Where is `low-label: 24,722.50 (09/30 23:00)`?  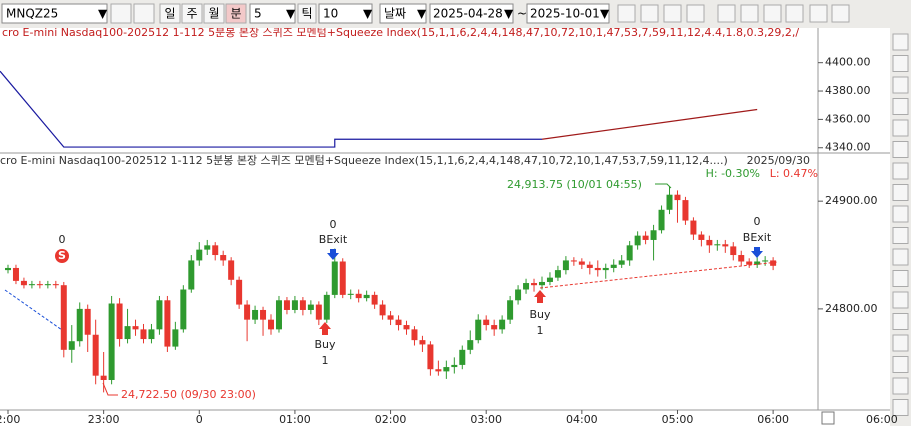 low-label: 24,722.50 (09/30 23:00) is located at coordinates (188, 394).